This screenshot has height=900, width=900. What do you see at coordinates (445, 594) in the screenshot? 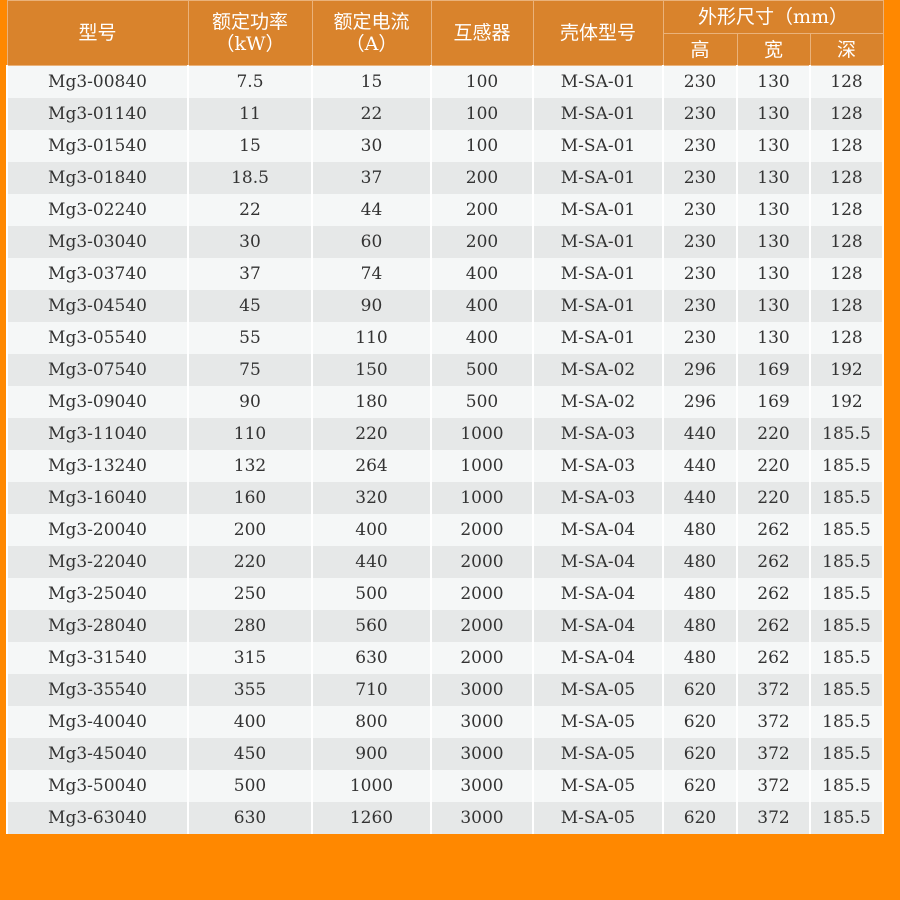
I see `table-row: Mg3-25040 250 500 2000 M-SA-04 480 262 185.5` at bounding box center [445, 594].